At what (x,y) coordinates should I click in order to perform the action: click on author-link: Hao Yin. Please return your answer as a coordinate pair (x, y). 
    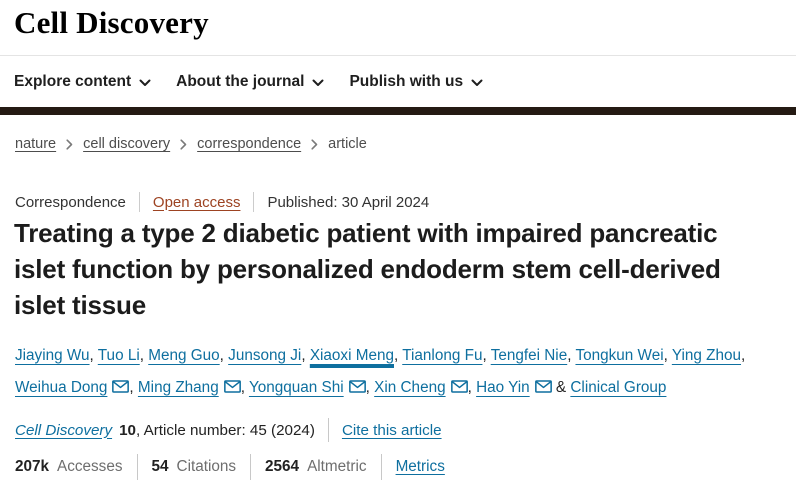
    Looking at the image, I should click on (503, 387).